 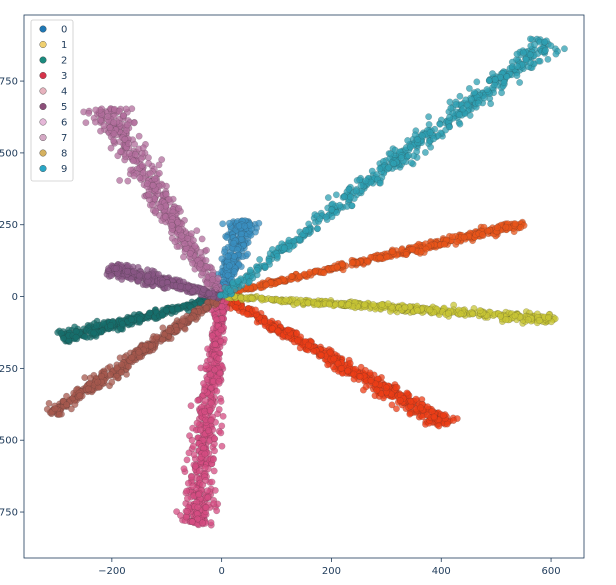 What do you see at coordinates (551, 571) in the screenshot?
I see `x-tick-label: 600` at bounding box center [551, 571].